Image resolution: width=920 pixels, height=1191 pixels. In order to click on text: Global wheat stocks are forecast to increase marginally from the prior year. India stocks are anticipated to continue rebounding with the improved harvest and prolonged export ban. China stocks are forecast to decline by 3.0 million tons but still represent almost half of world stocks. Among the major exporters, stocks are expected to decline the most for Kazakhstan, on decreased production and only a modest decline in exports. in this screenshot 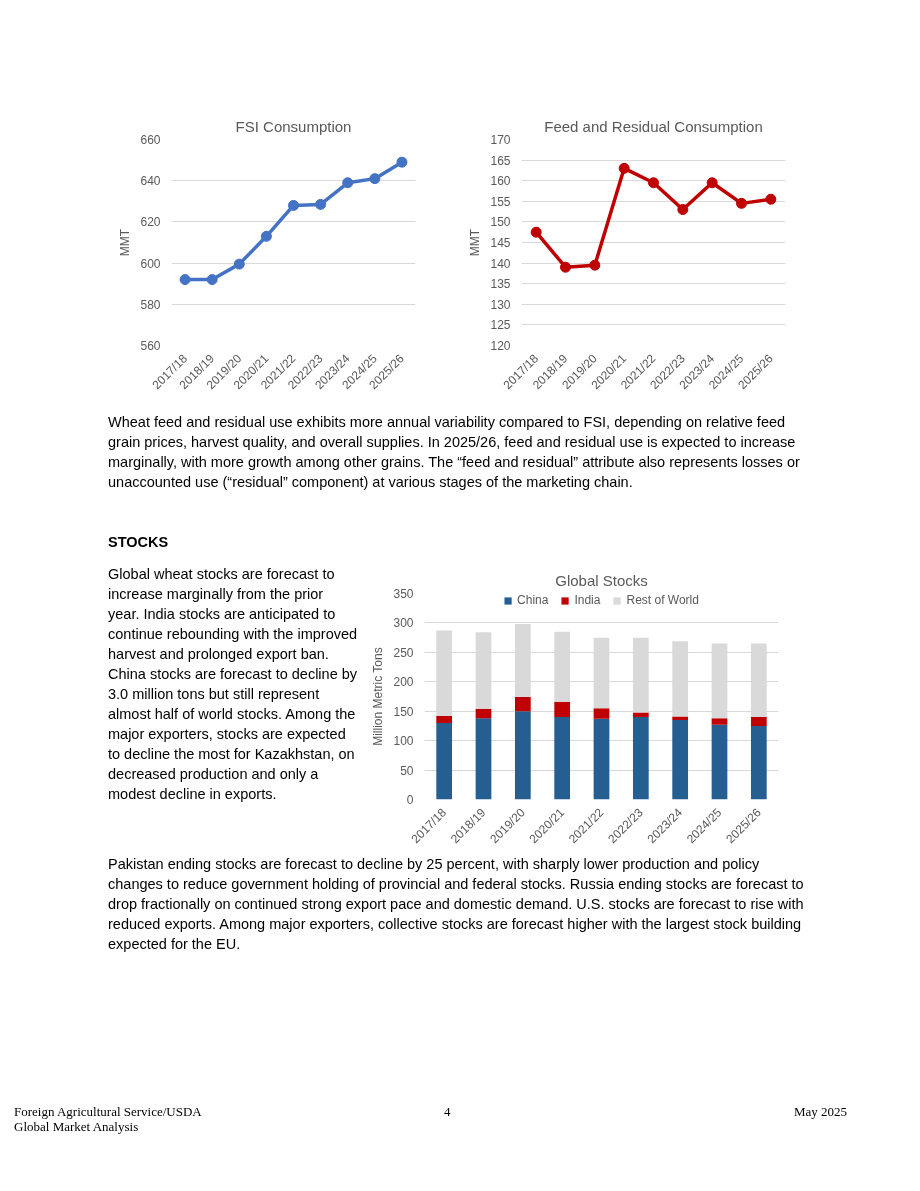, I will do `click(233, 684)`.